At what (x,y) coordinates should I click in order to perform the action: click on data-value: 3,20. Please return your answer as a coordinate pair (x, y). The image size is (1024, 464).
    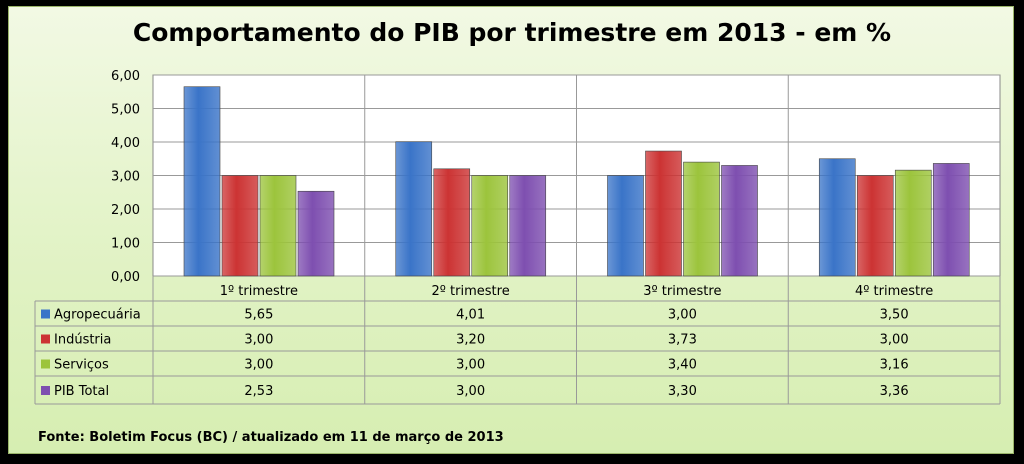
    Looking at the image, I should click on (470, 340).